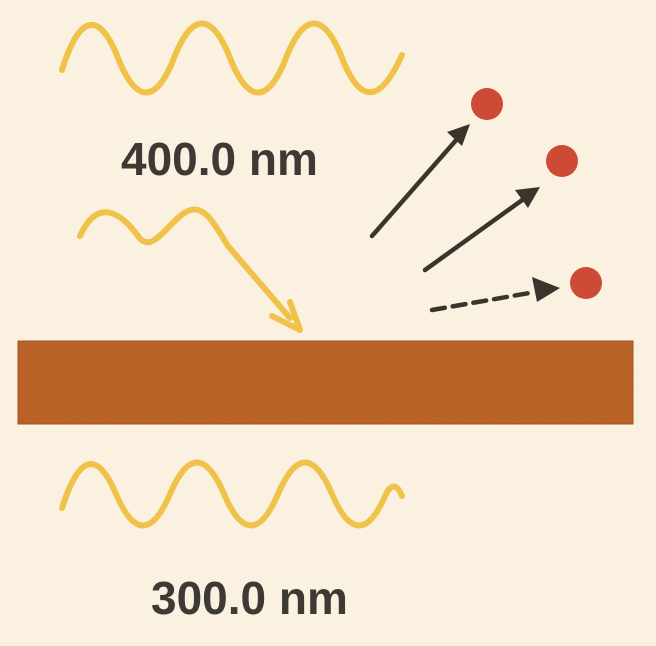 The height and width of the screenshot is (646, 656). Describe the element at coordinates (483, 301) in the screenshot. I see `arrow-shaft-dashed` at that location.